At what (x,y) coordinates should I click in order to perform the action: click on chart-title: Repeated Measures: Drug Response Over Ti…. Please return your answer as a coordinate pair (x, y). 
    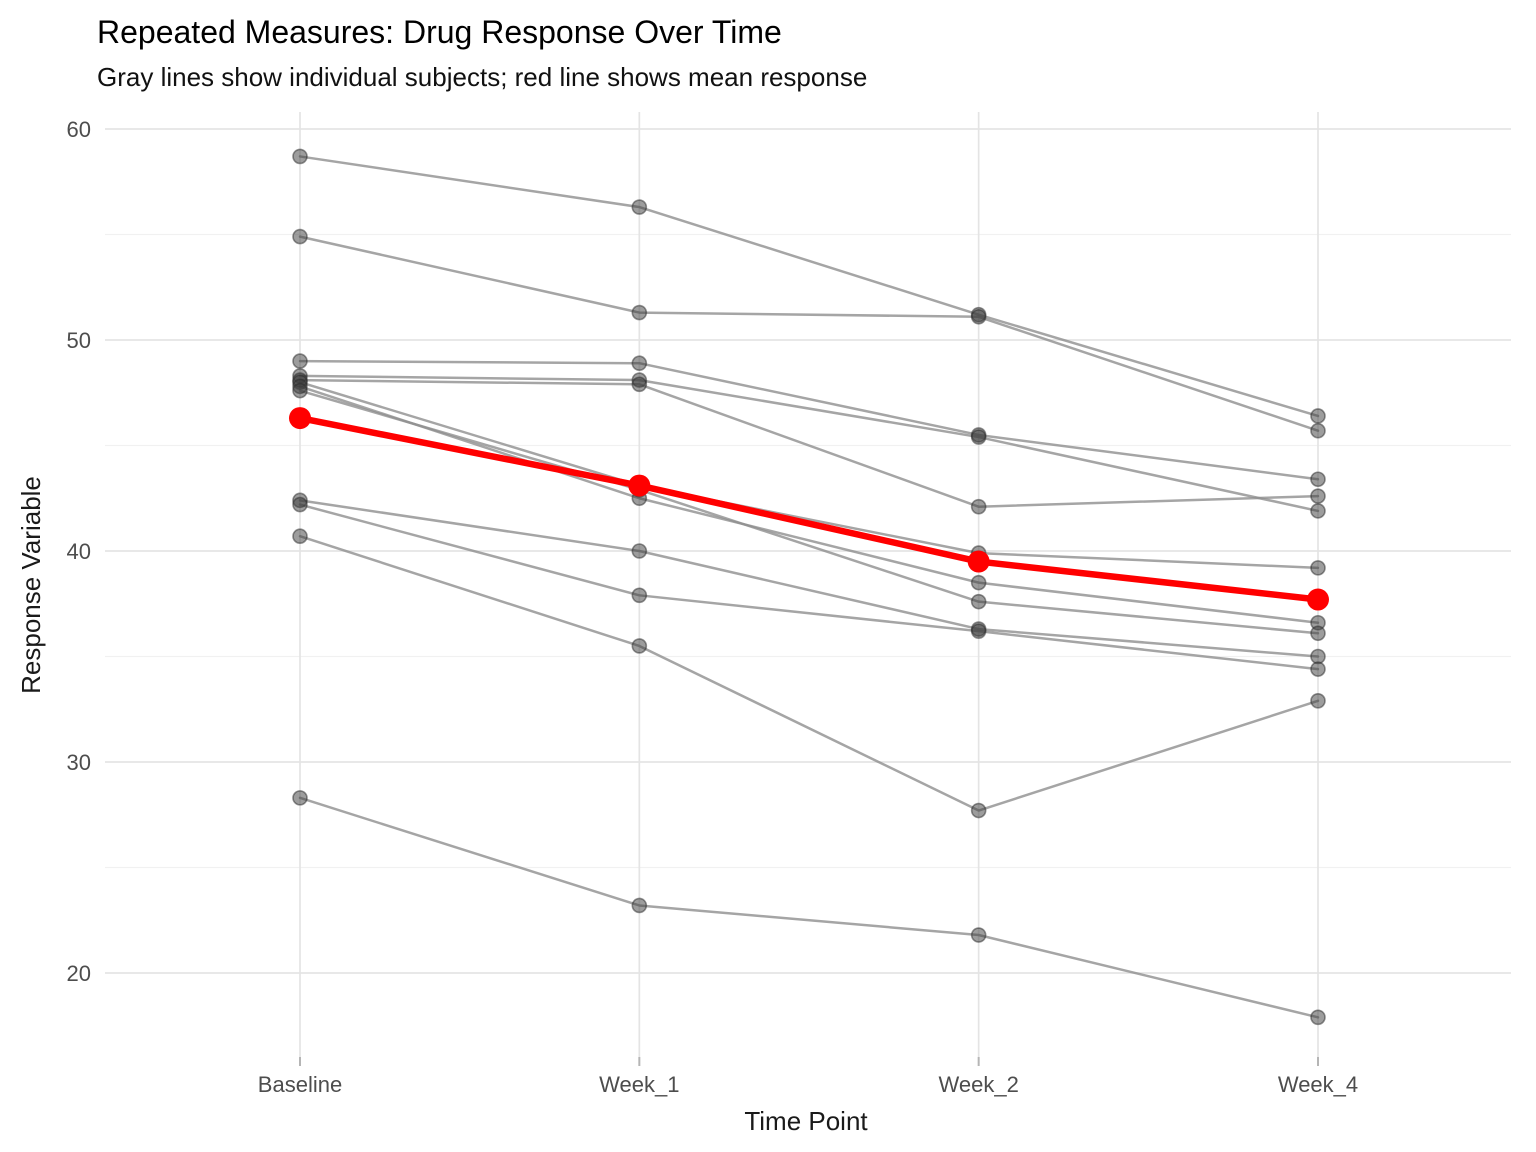
    Looking at the image, I should click on (439, 32).